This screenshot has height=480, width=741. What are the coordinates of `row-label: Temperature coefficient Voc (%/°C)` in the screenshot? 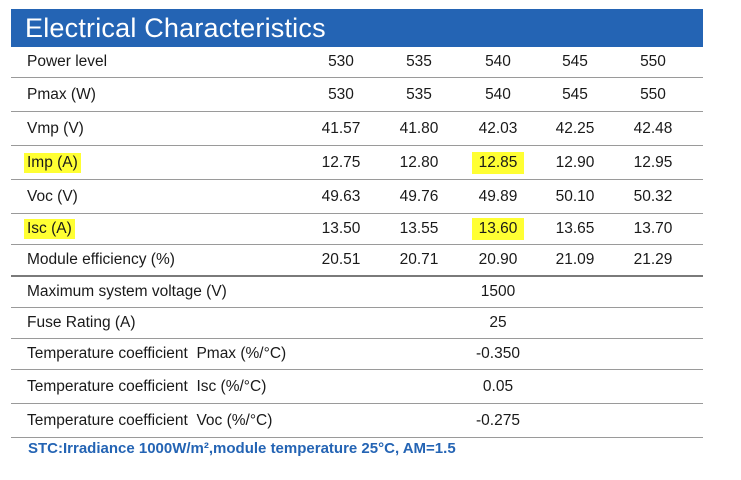 It's located at (150, 420).